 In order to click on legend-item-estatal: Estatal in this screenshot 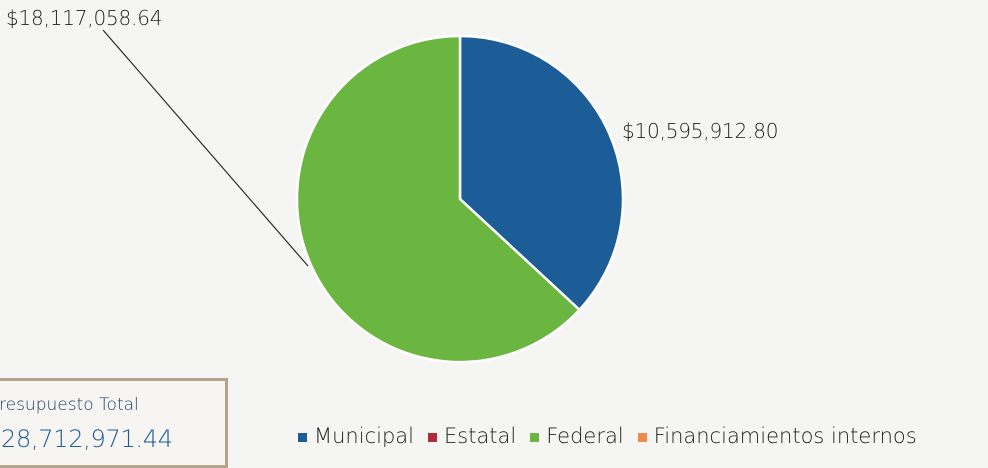, I will do `click(472, 436)`.